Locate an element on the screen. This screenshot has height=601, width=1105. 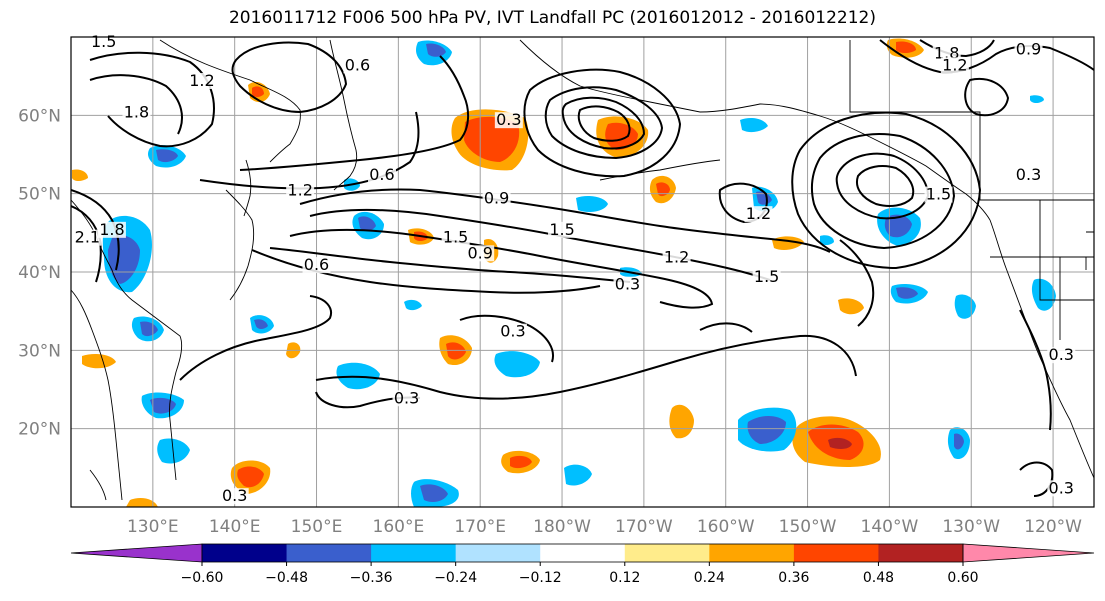
colorbar-tick-label: 0.48 is located at coordinates (878, 578).